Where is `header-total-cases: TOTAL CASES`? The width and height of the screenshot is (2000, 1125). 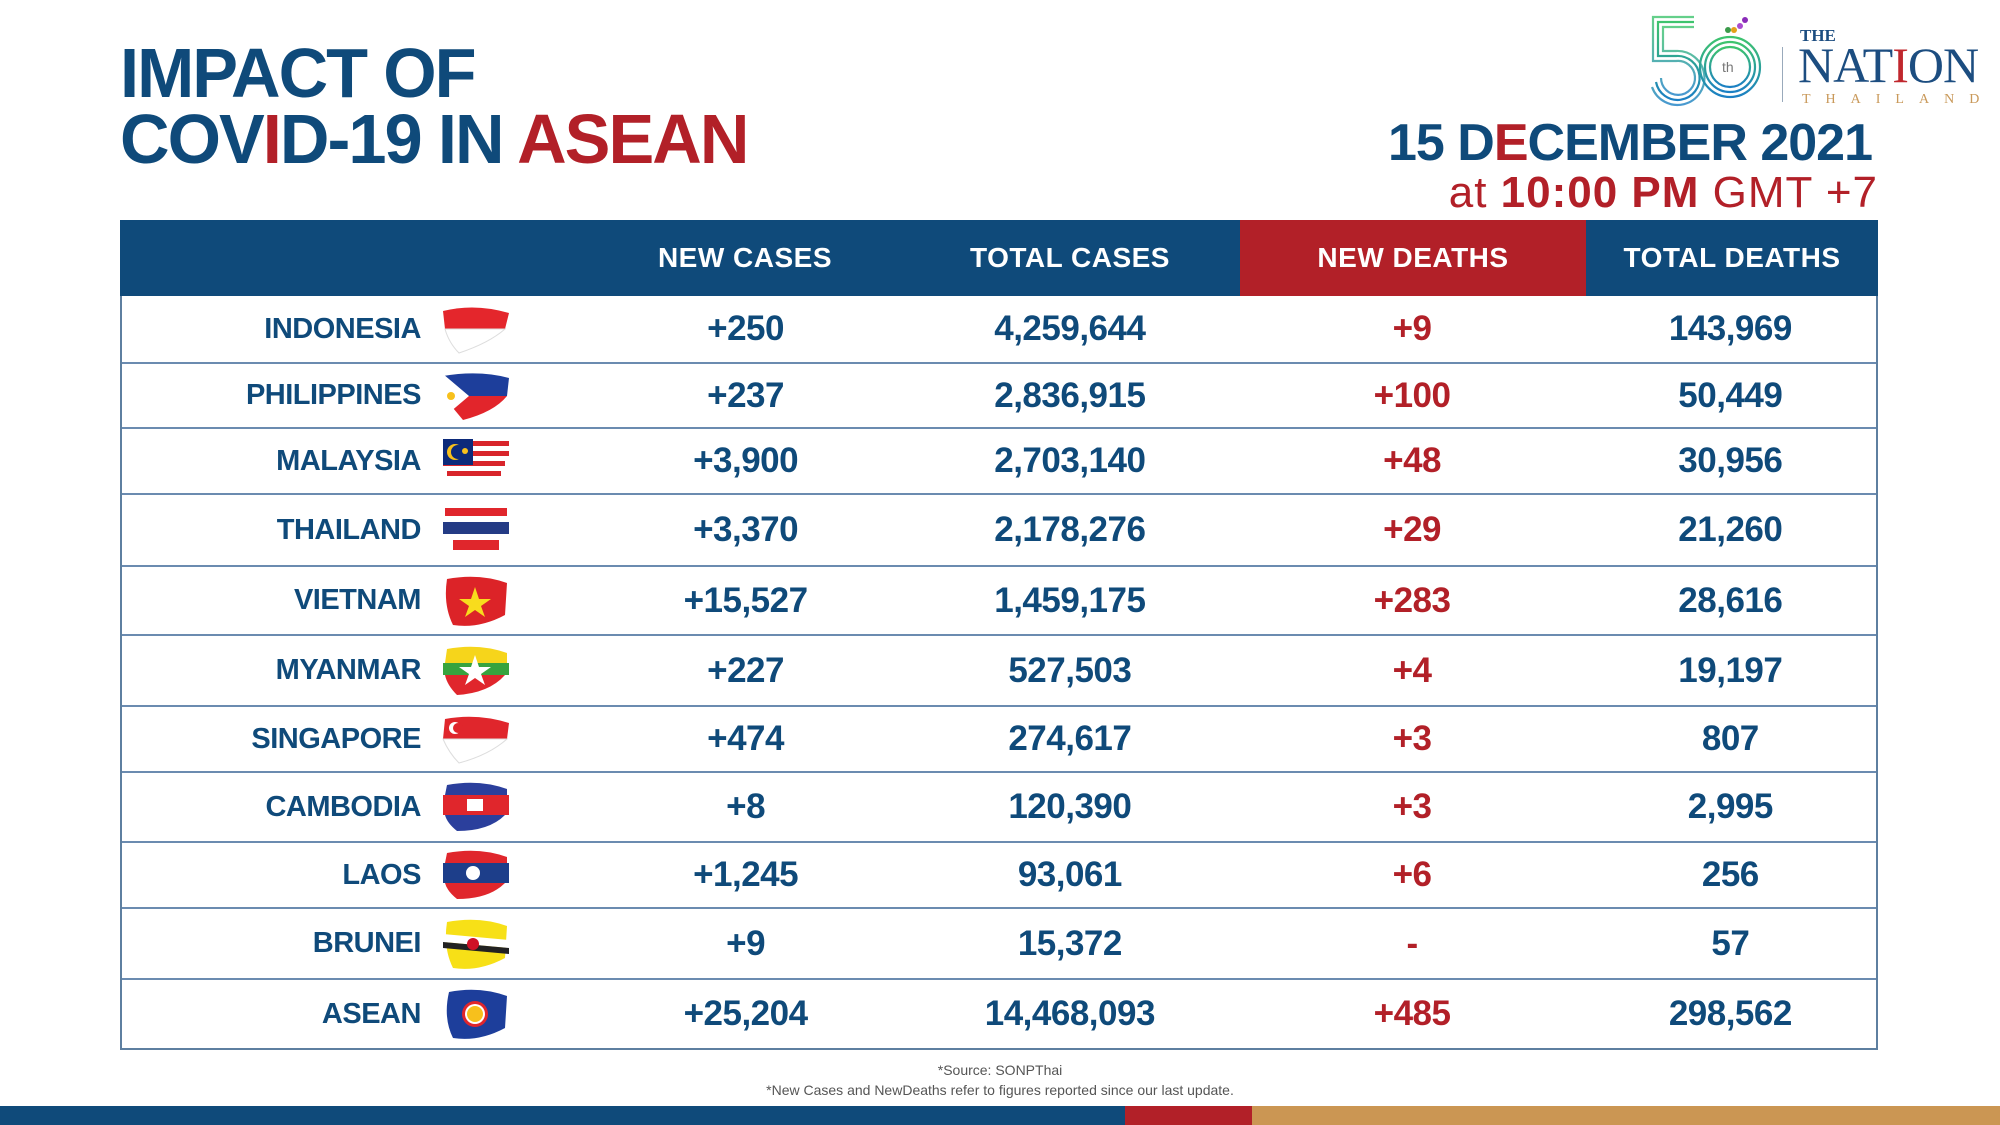 header-total-cases: TOTAL CASES is located at coordinates (1070, 257).